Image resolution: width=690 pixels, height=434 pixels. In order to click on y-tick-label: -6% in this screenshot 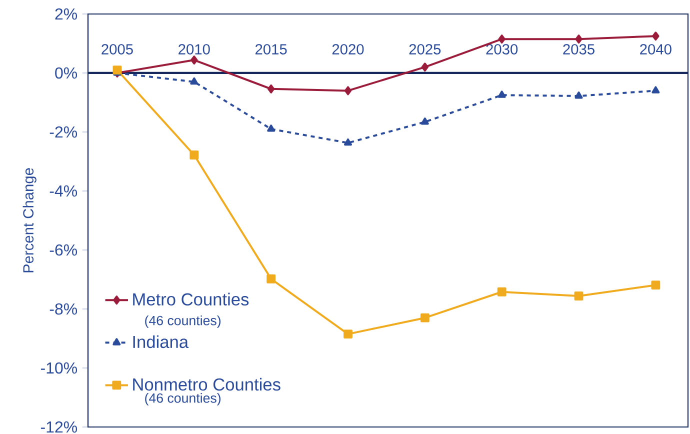, I will do `click(64, 250)`.